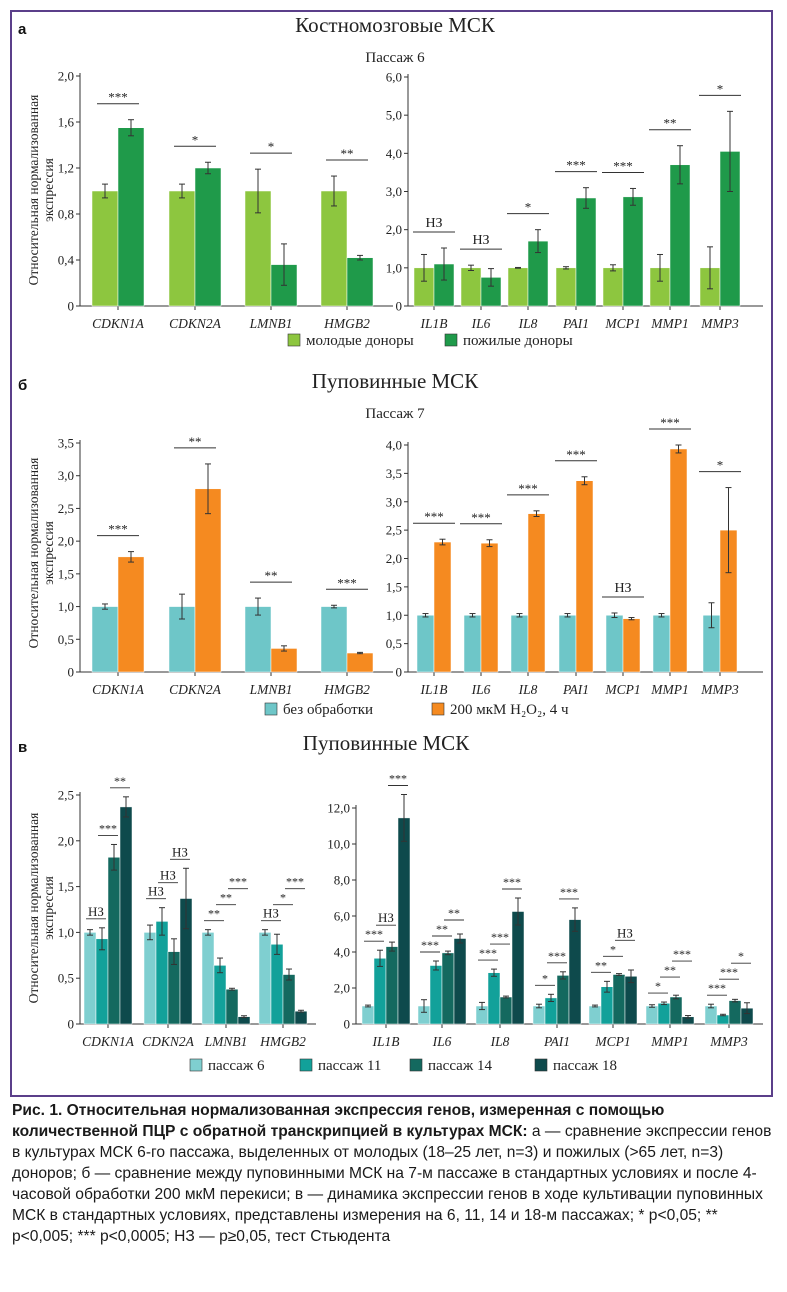  I want to click on panel-subtitle: Пассаж 6, so click(395, 58).